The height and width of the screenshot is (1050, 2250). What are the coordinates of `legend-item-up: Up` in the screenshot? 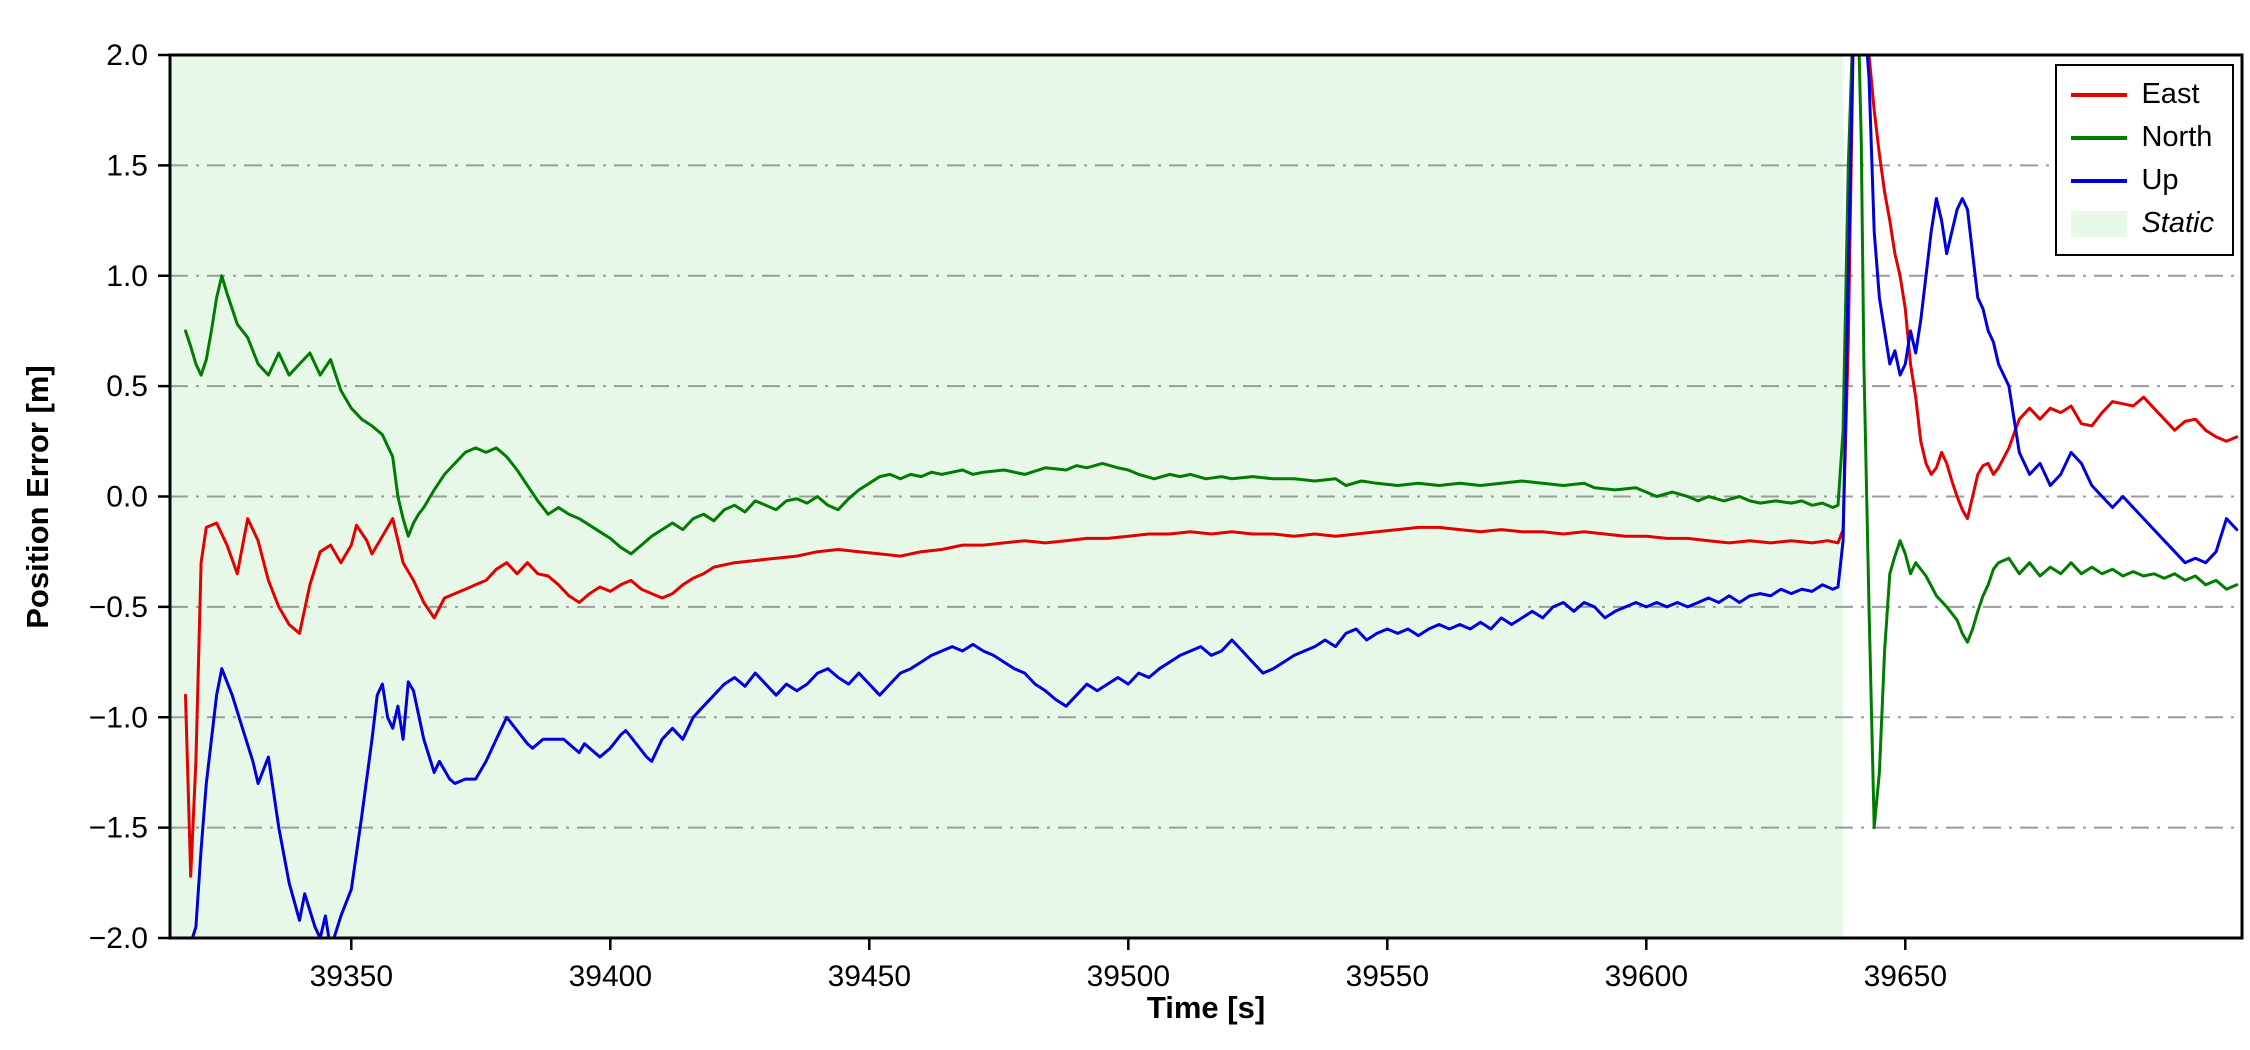 It's located at (2142, 180).